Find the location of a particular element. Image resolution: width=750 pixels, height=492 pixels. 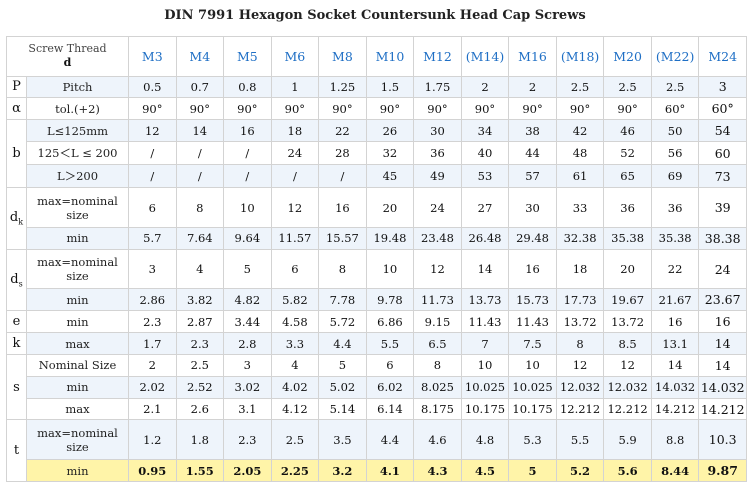

symbol-cell: b is located at coordinates (16, 154).